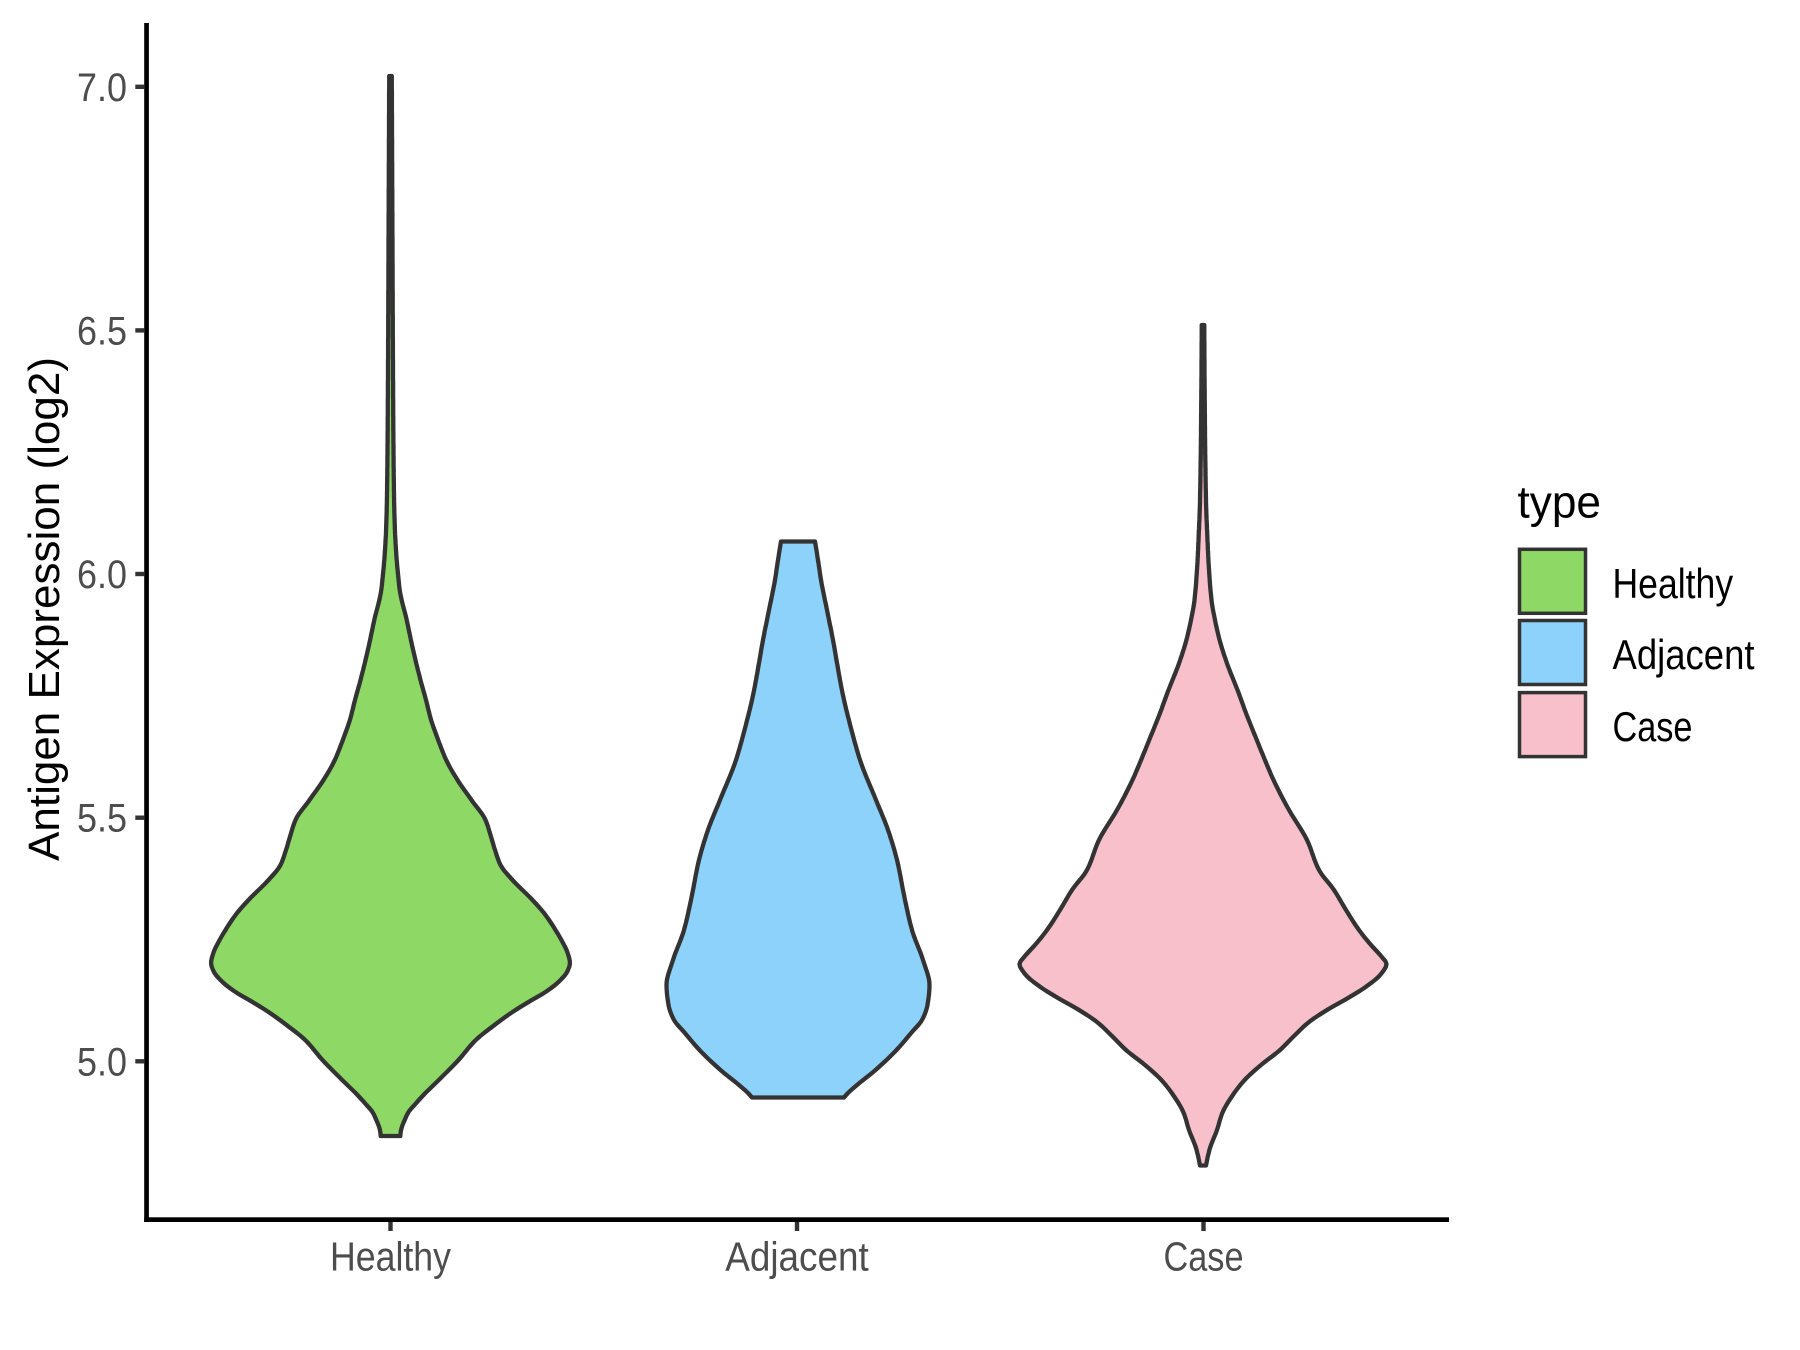  What do you see at coordinates (102, 819) in the screenshot?
I see `svg-text: 5.5` at bounding box center [102, 819].